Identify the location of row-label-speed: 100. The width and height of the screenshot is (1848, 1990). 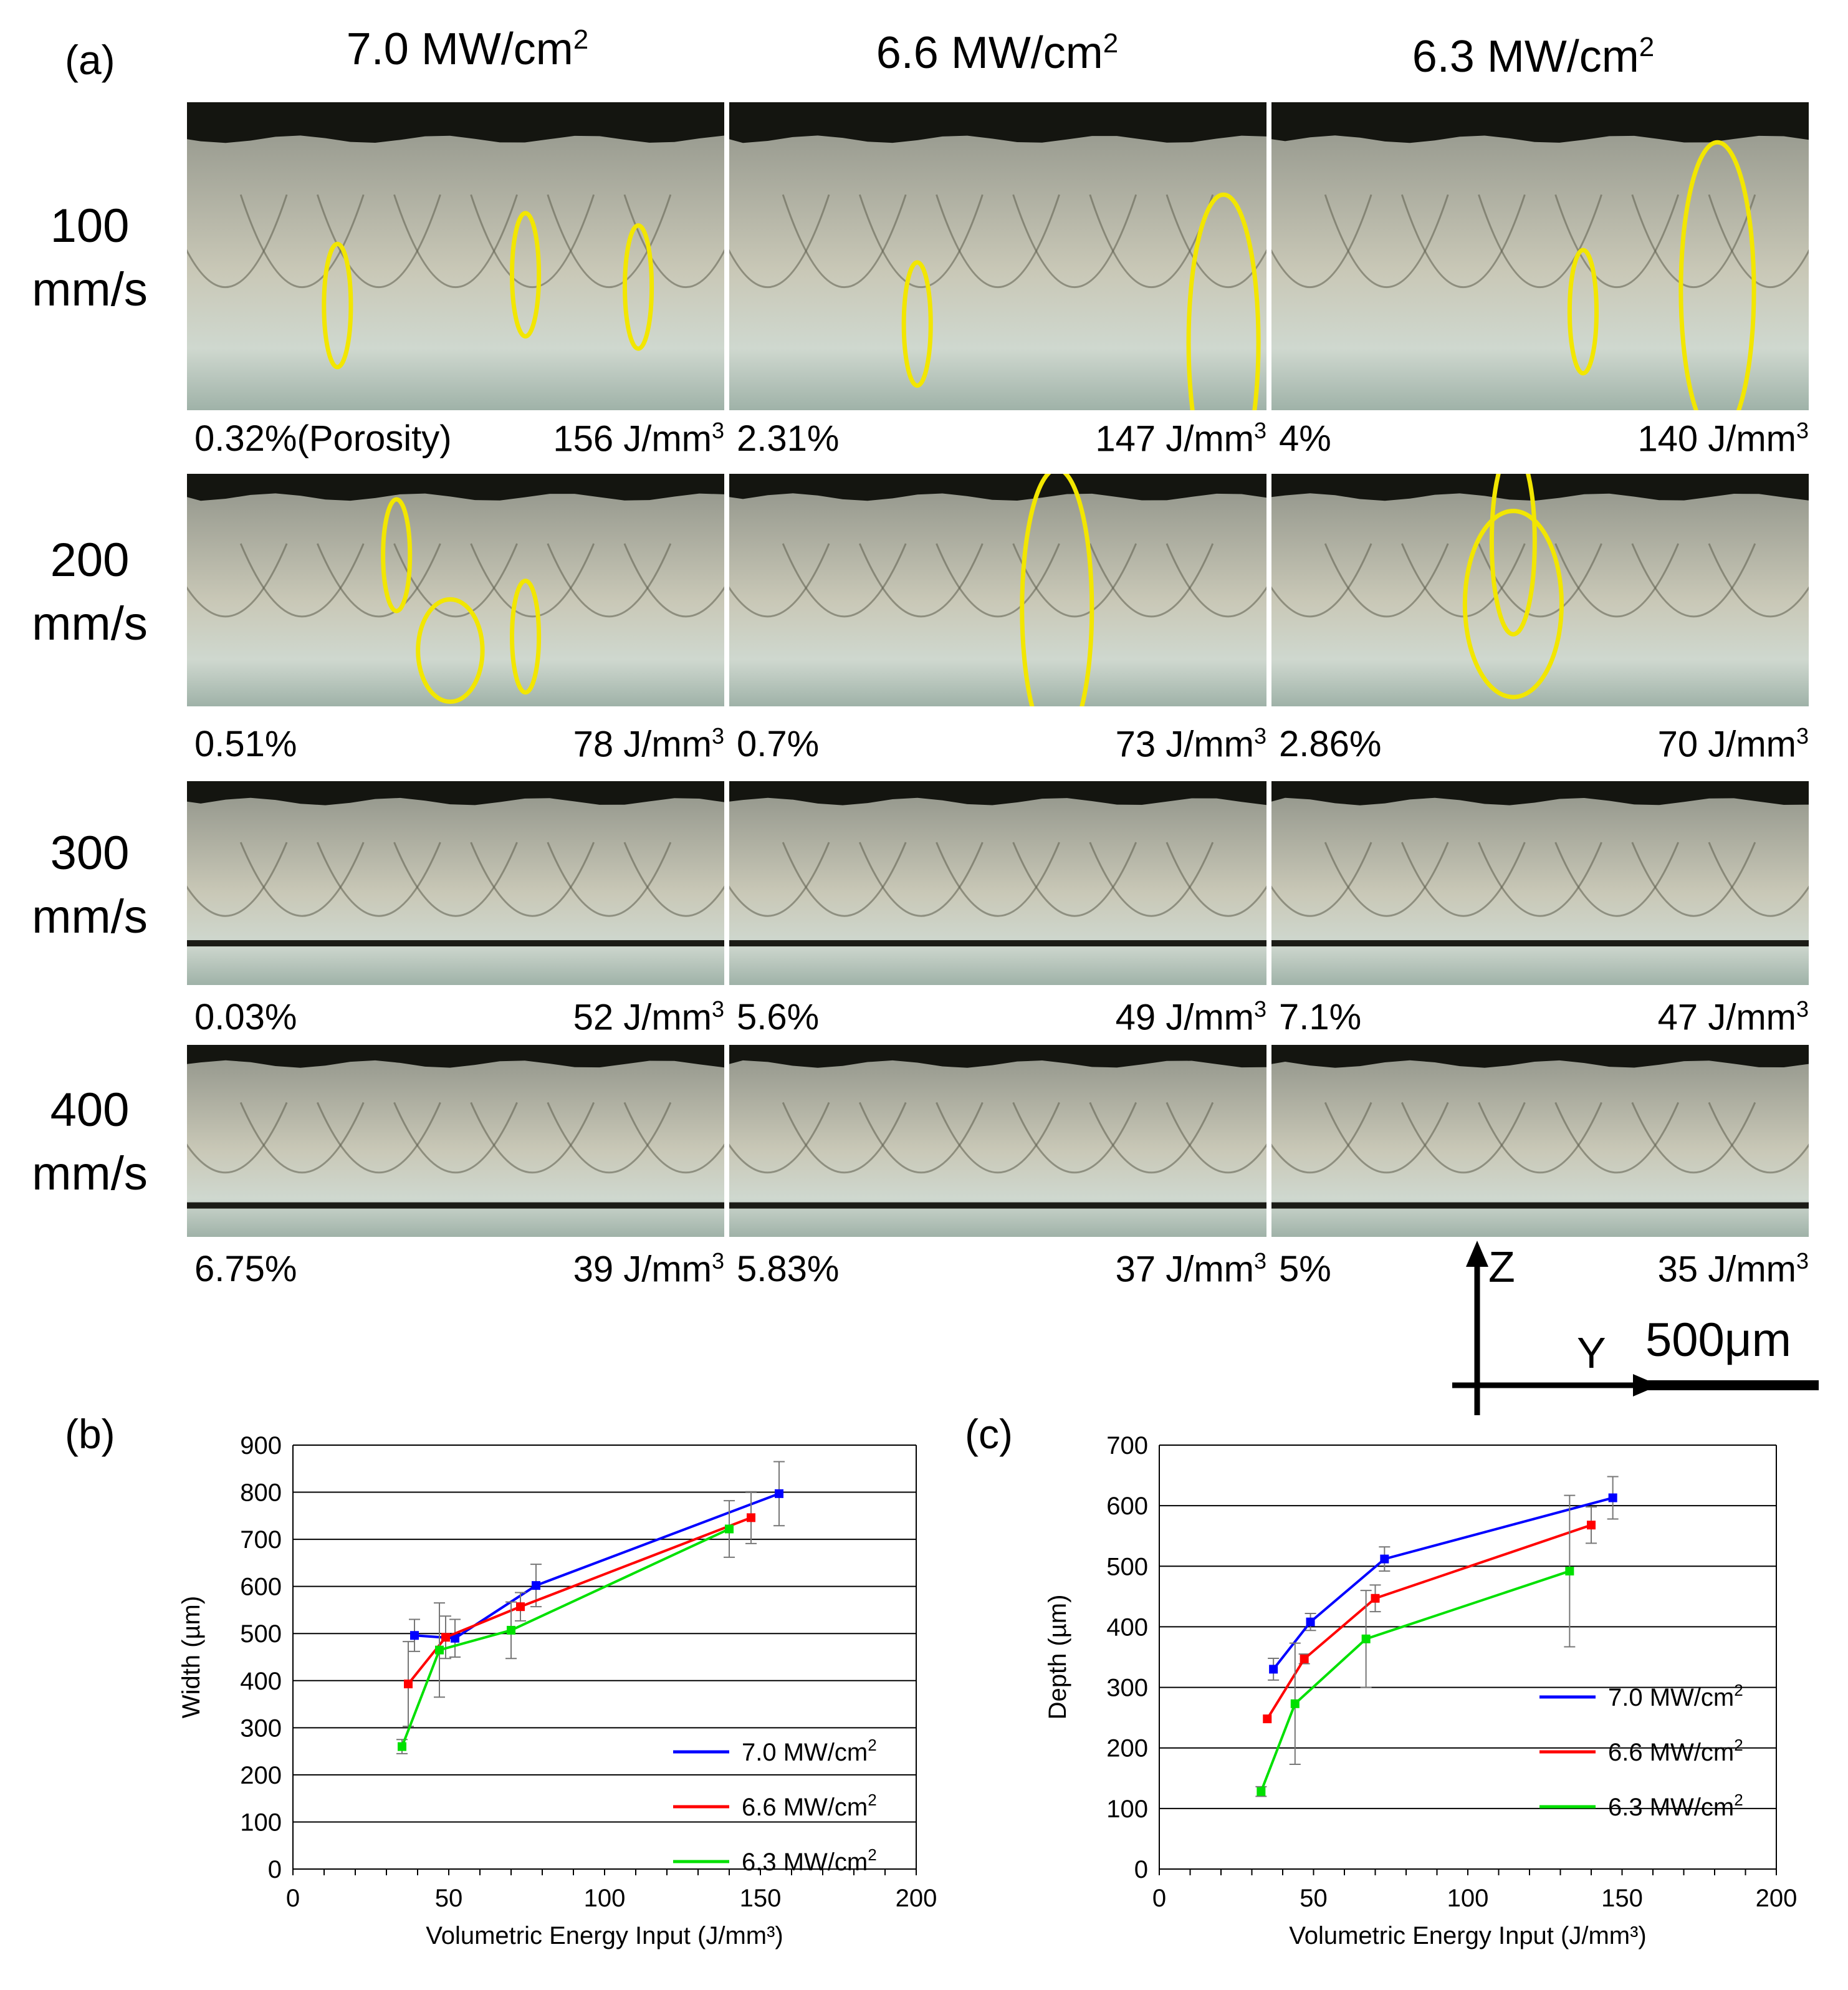
(90, 225).